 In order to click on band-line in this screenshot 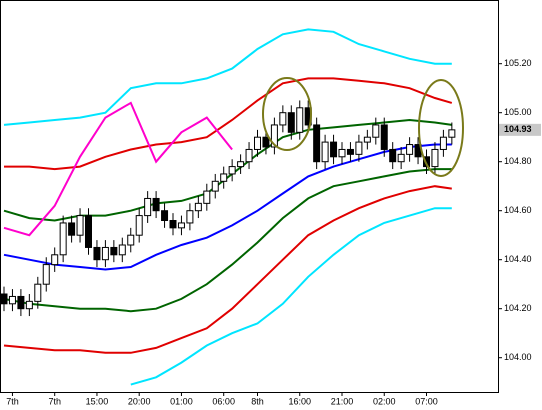, I will do `click(118, 169)`.